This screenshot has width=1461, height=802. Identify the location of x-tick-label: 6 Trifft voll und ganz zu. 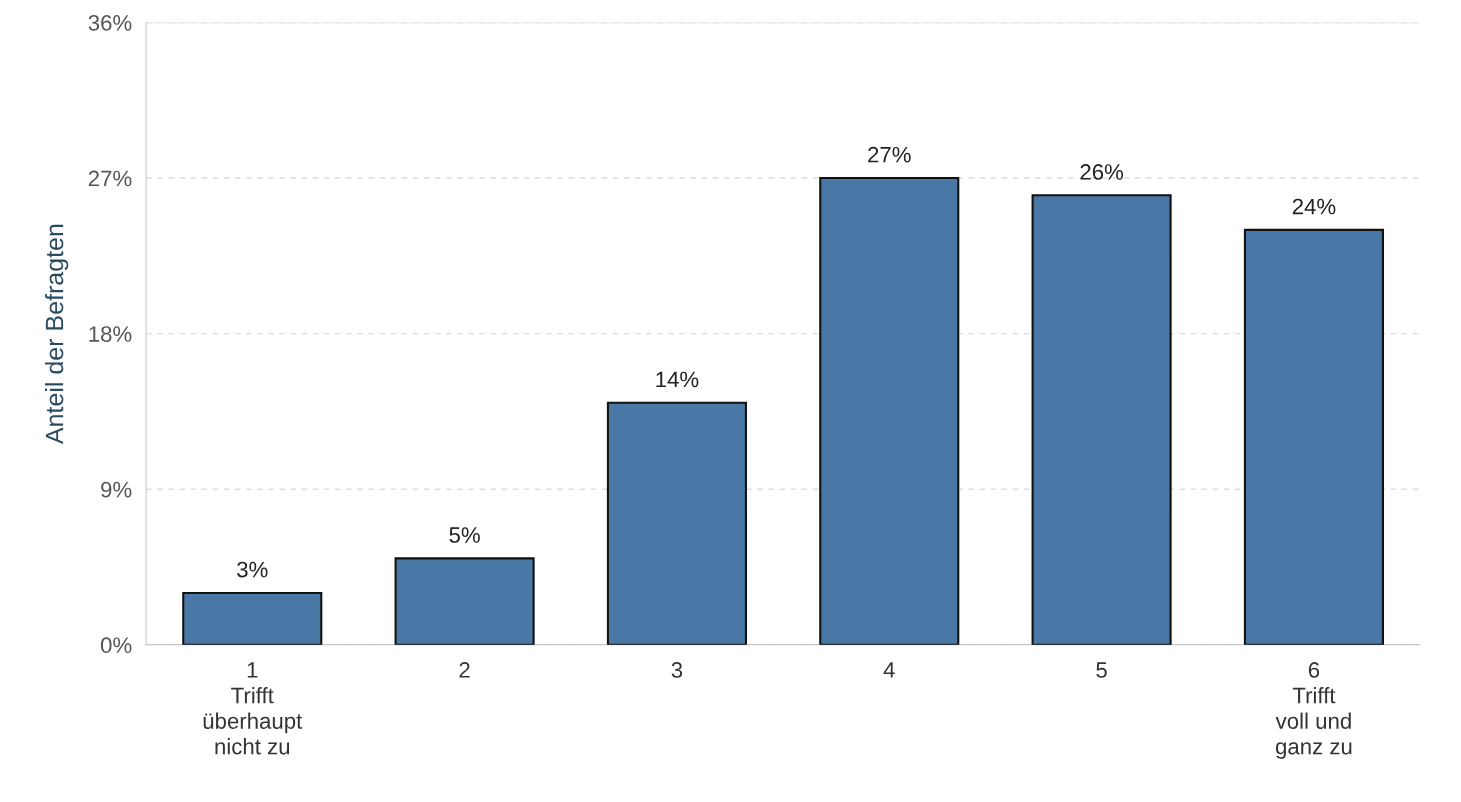
(1313, 710).